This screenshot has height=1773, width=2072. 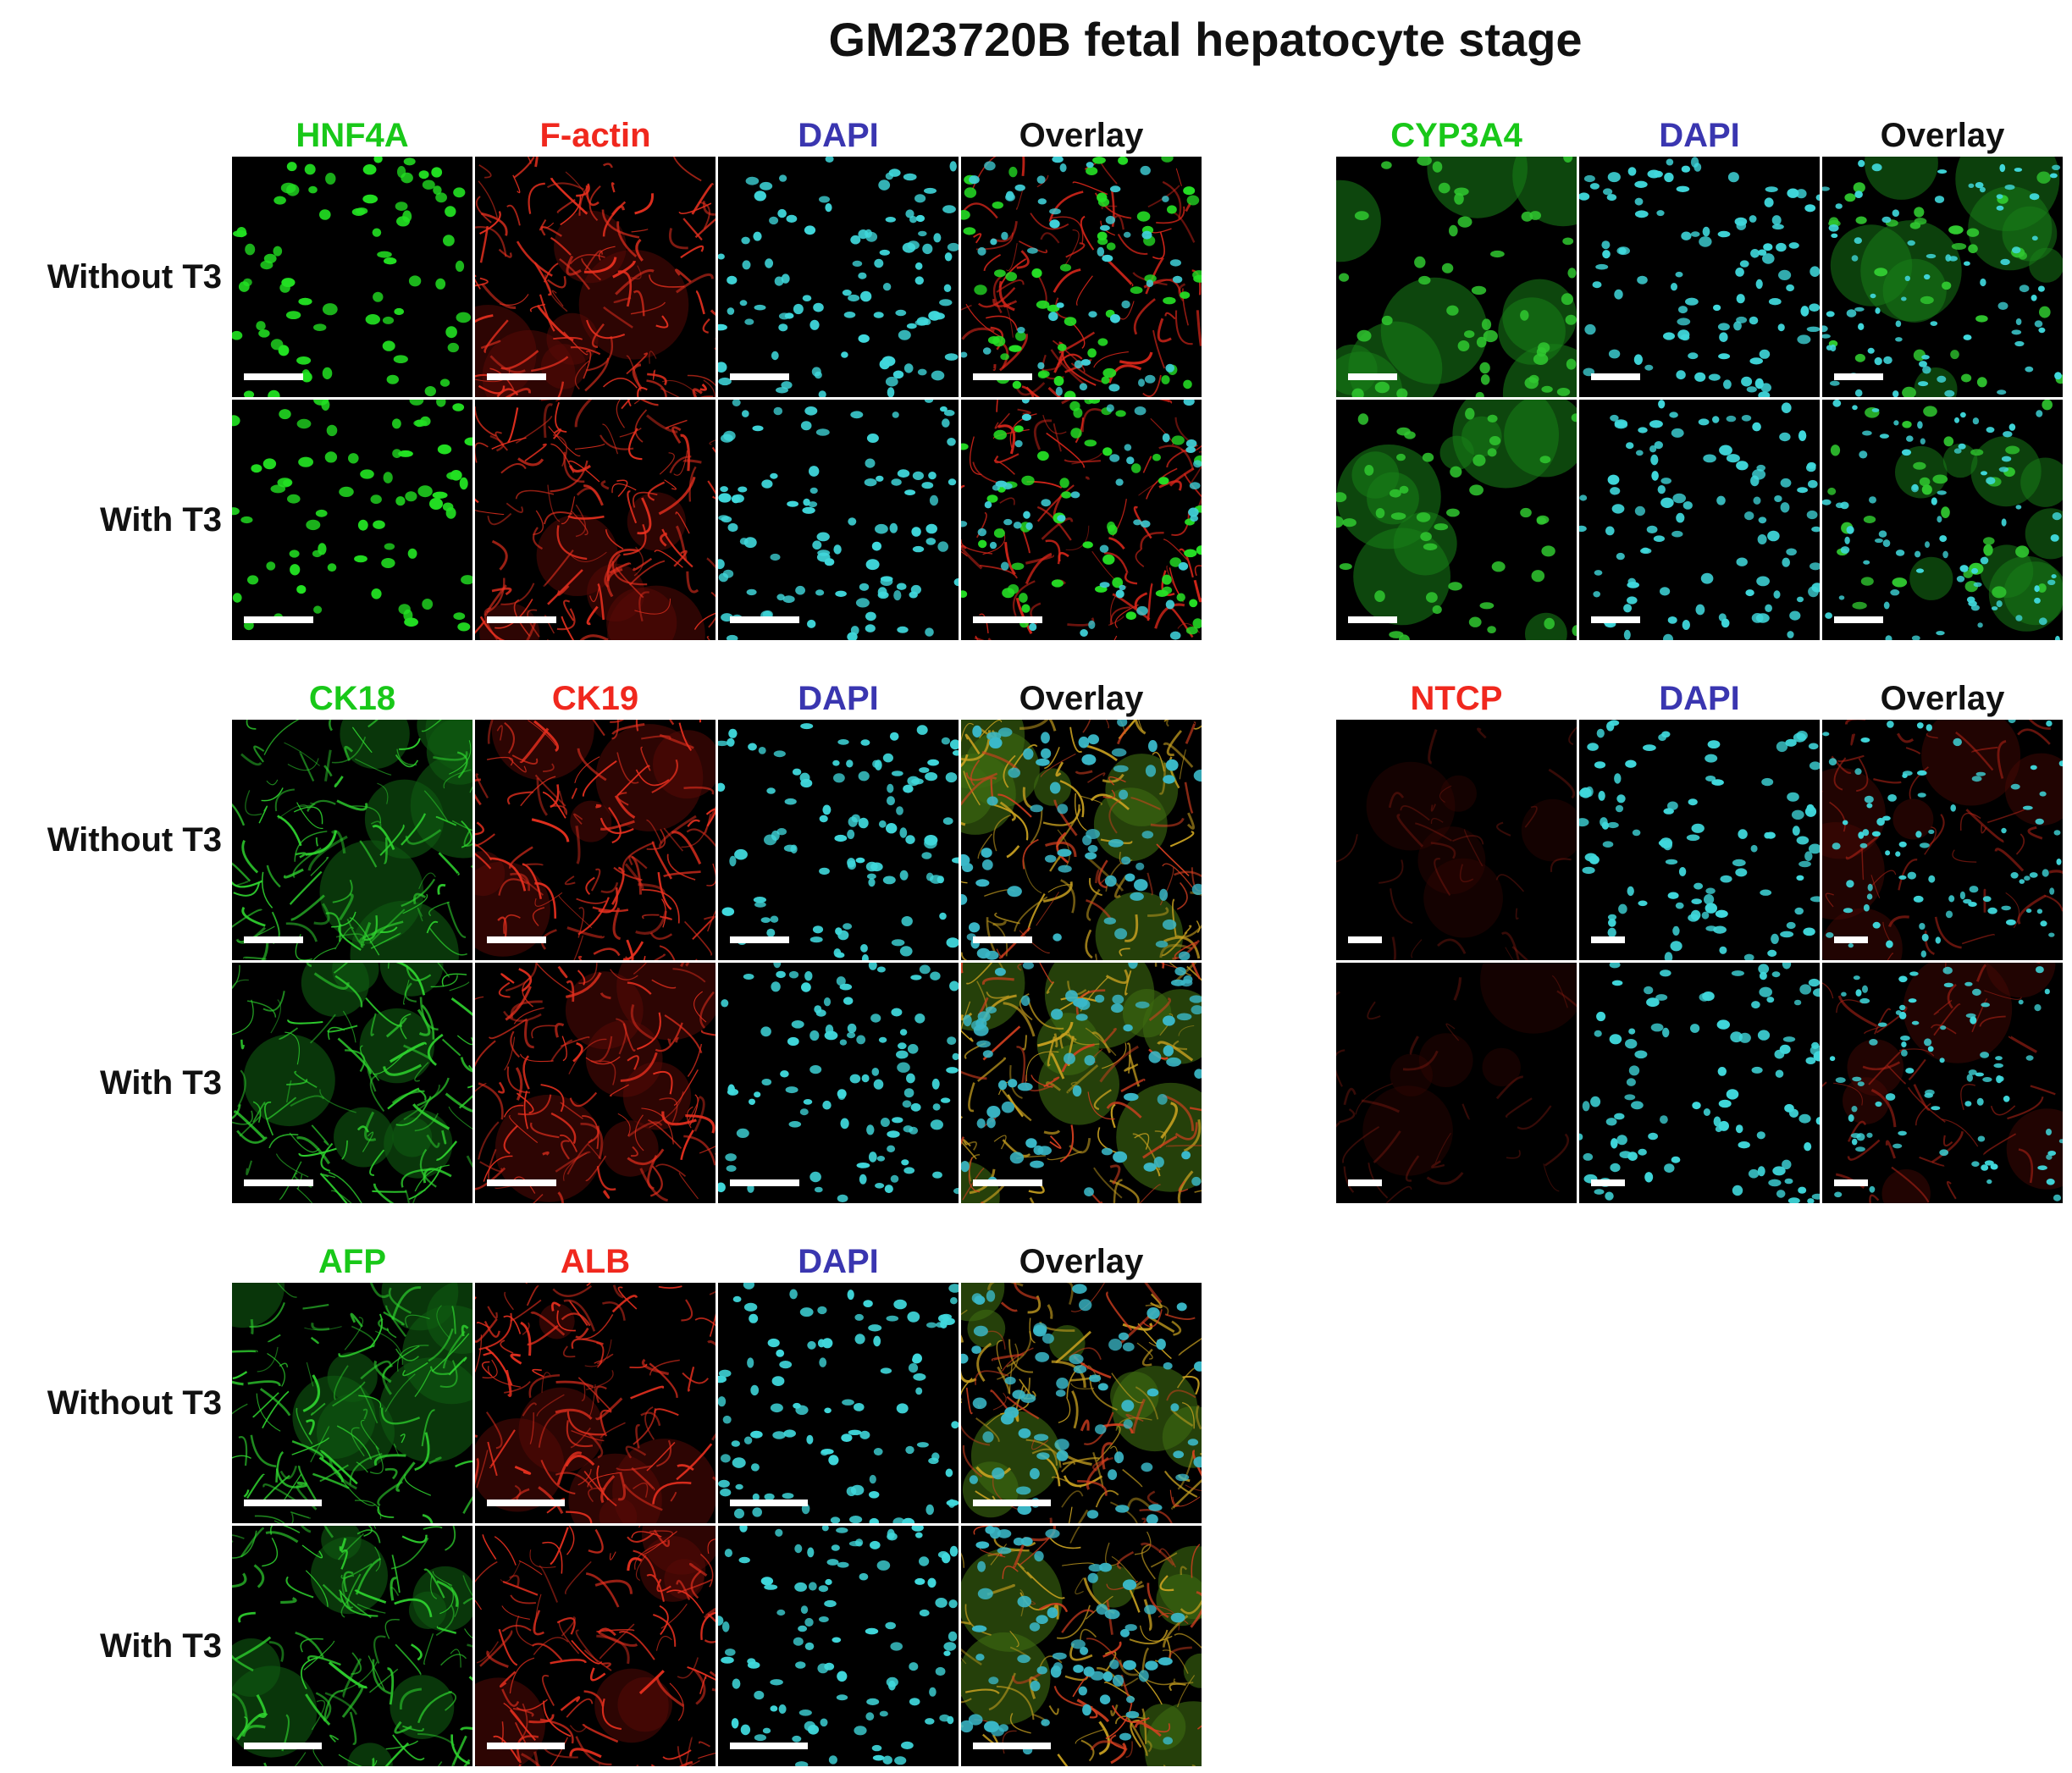 I want to click on micrograph-afp-alb-with-t3, so click(x=595, y=1646).